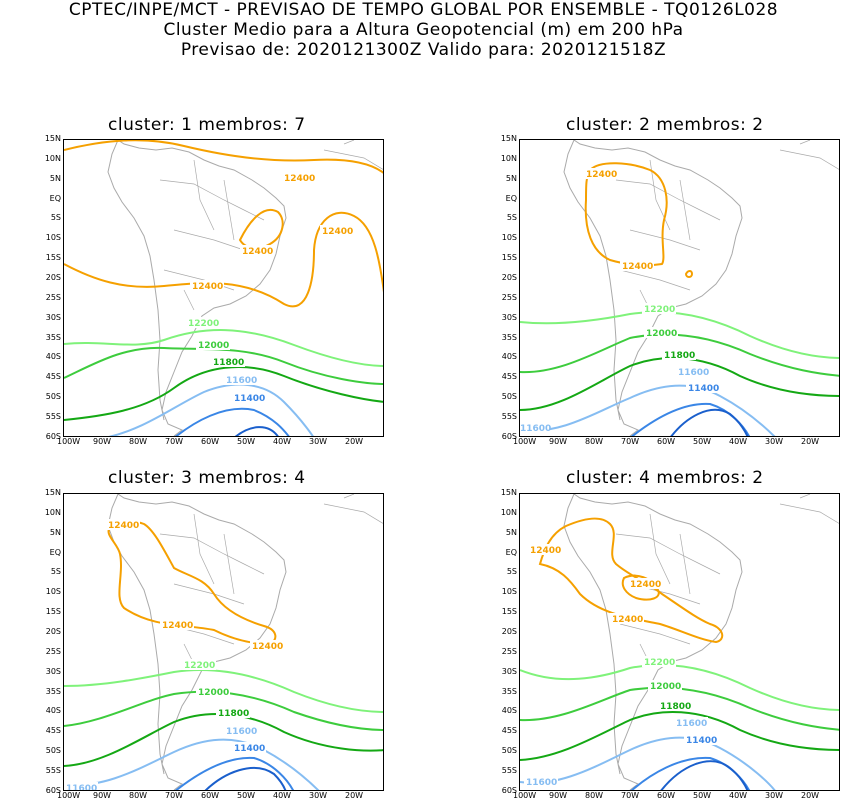 This screenshot has width=847, height=803. Describe the element at coordinates (509, 258) in the screenshot. I see `lat-tick-label: 15S` at that location.